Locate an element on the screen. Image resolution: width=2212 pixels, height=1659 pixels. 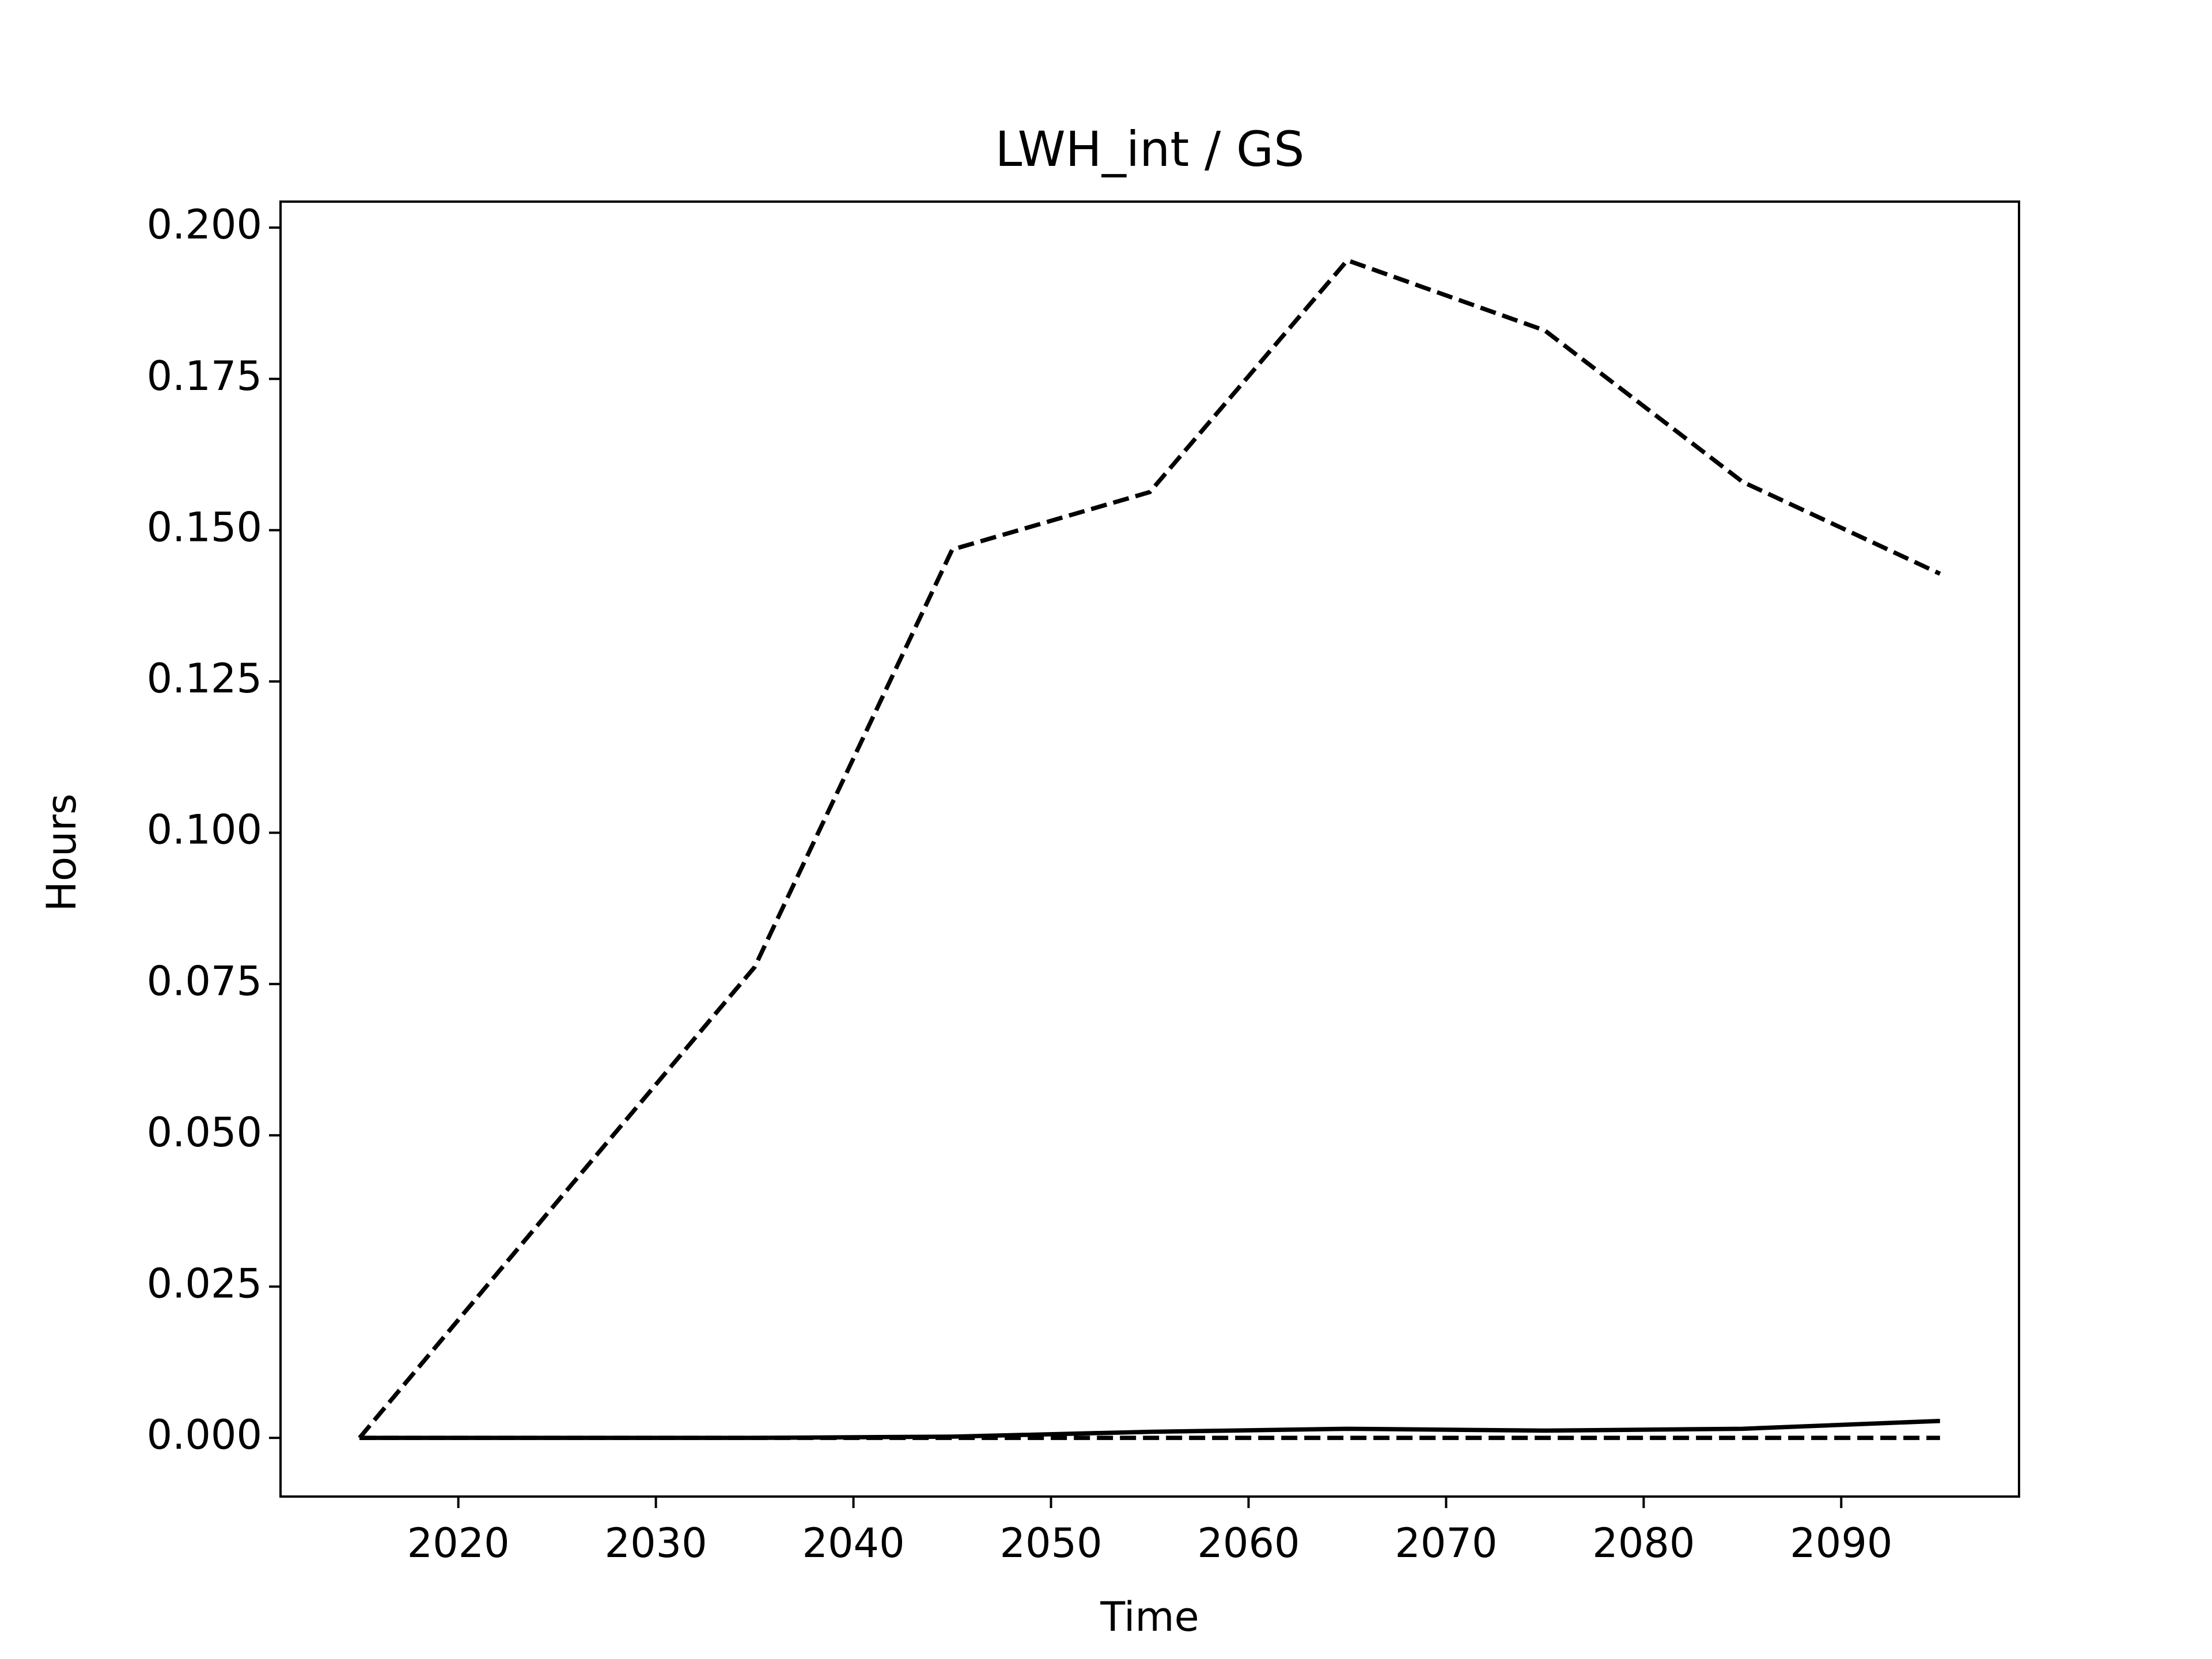
x-tick-label: 2070 is located at coordinates (1446, 1543).